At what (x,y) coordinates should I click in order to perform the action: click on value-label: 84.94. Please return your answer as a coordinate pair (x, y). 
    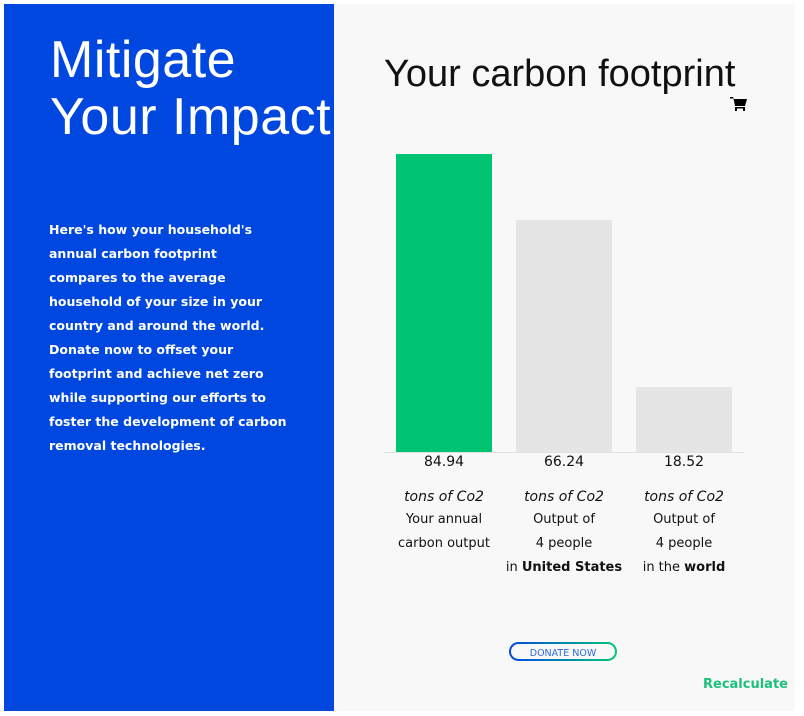
    Looking at the image, I should click on (444, 462).